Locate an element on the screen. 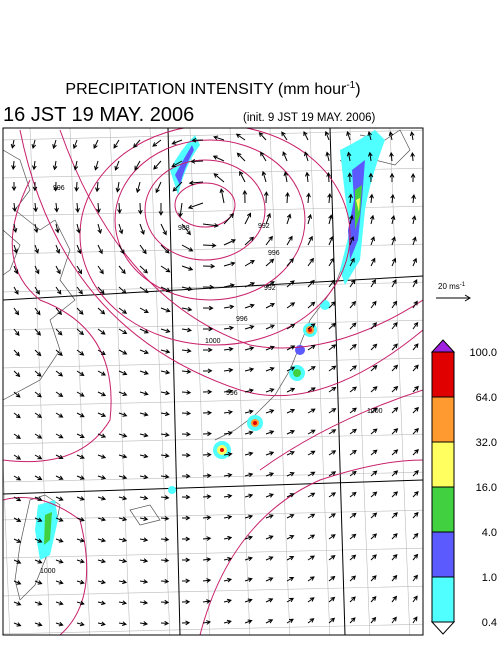 The height and width of the screenshot is (655, 500). isobar-label: 996 is located at coordinates (59, 188).